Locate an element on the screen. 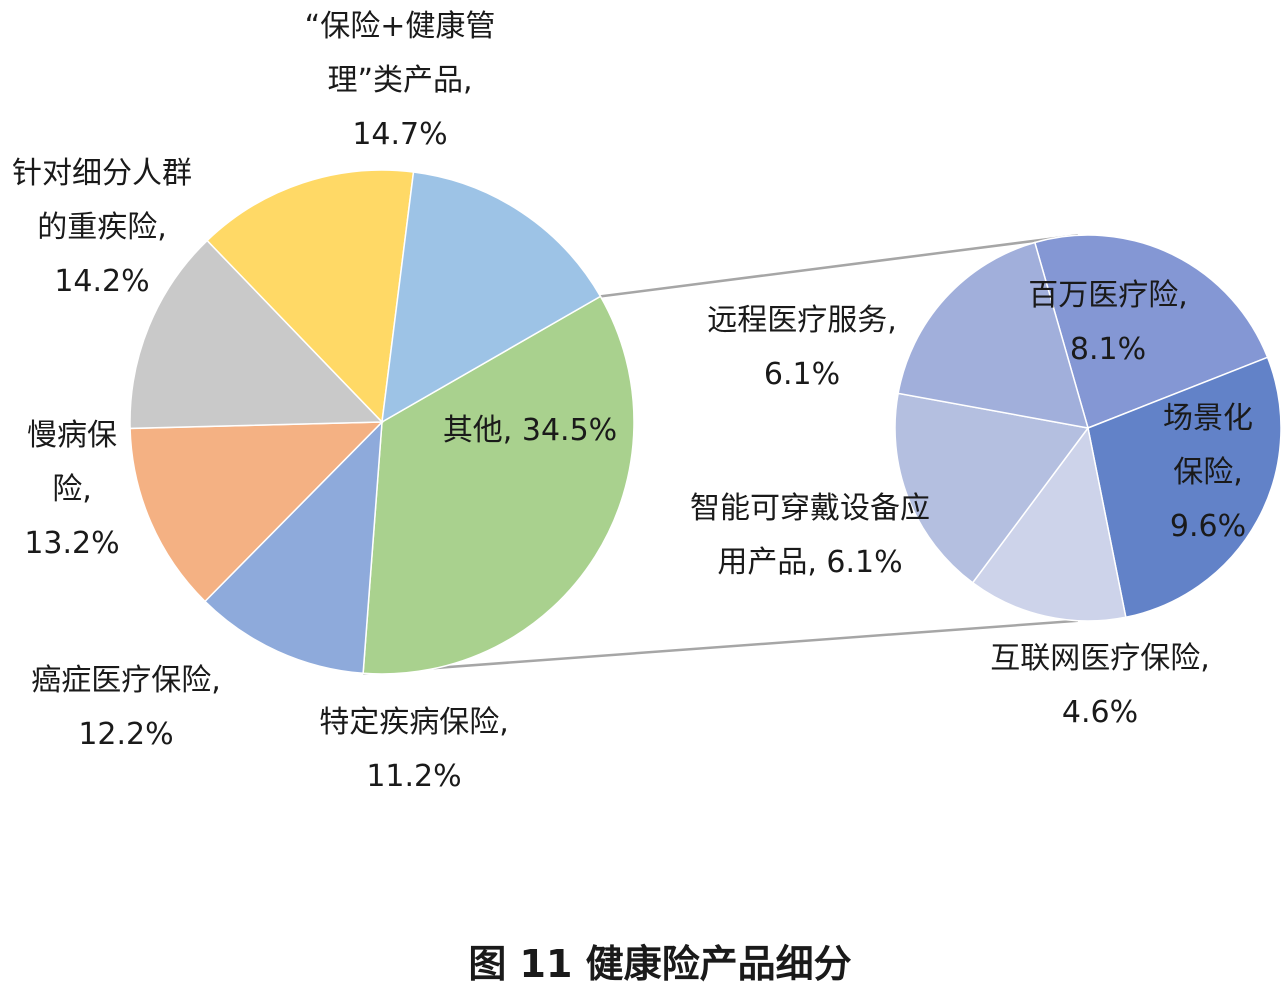  detail-label-4: 智能可穿戴设备应用产品, 6.1% is located at coordinates (810, 535).